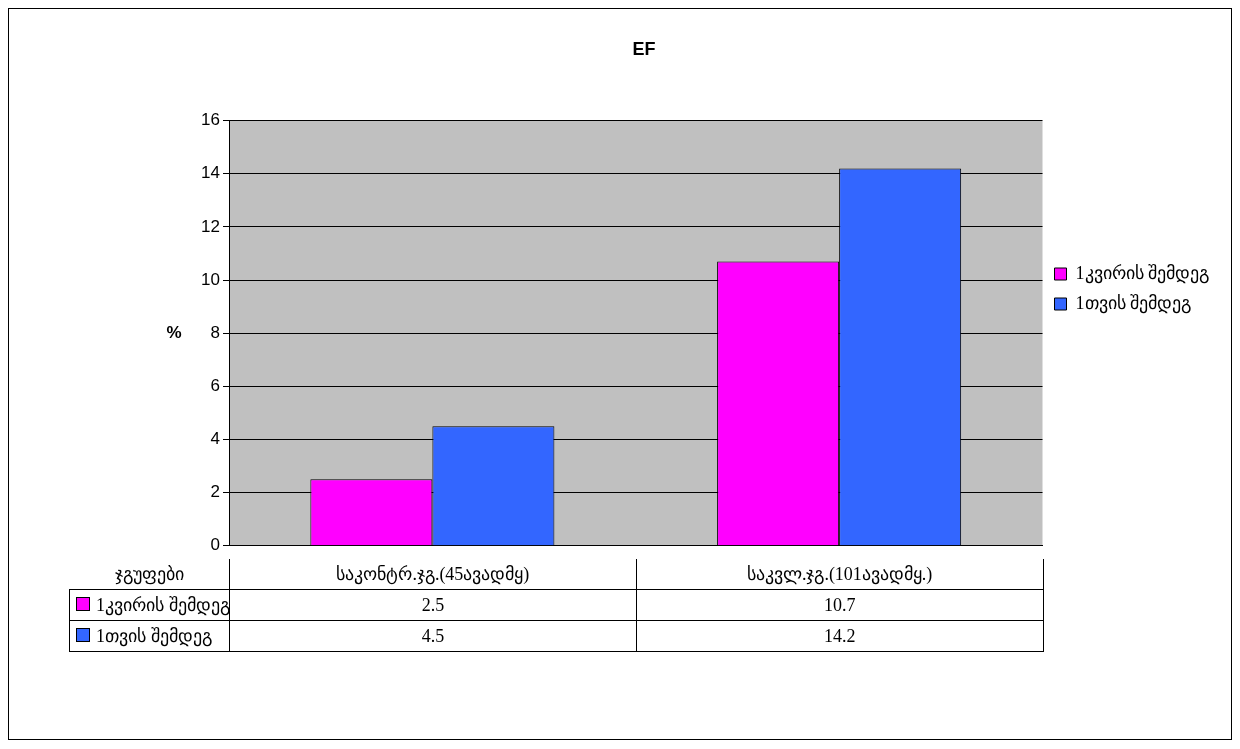  I want to click on y-tick-label: 0, so click(215, 545).